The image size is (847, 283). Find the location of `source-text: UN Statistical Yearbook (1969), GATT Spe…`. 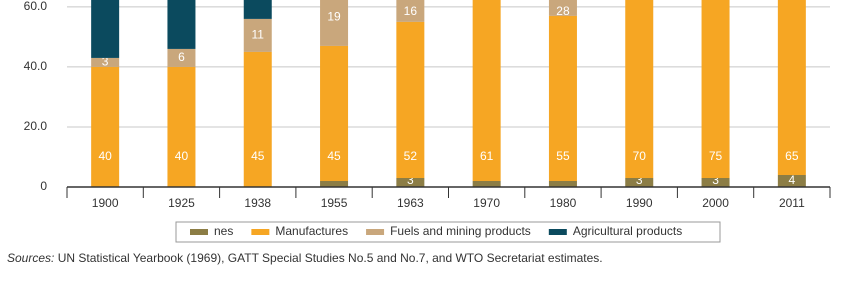

source-text: UN Statistical Yearbook (1969), GATT Spe… is located at coordinates (328, 258).